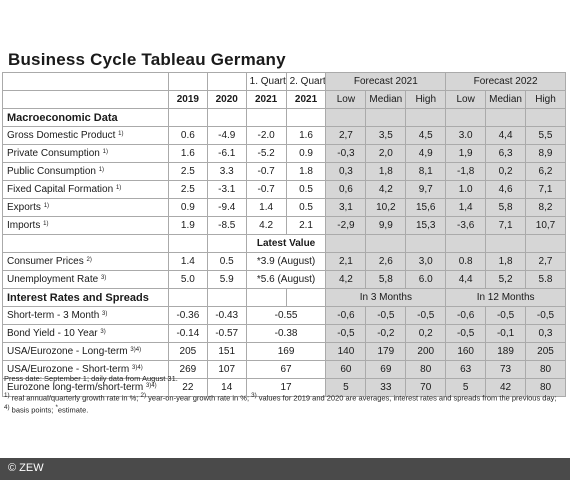  I want to click on data-cell: 2.5, so click(187, 171).